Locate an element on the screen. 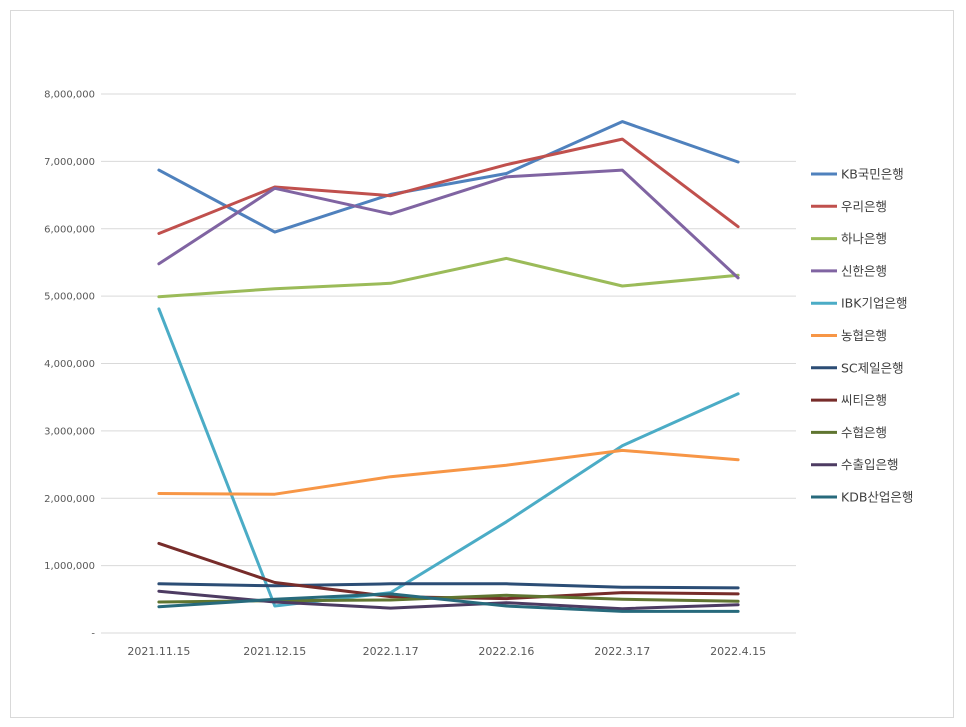  y-tick-label: - is located at coordinates (93, 634).